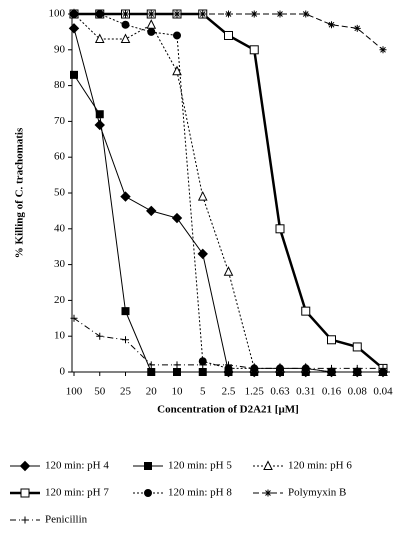 This screenshot has height=558, width=400. Describe the element at coordinates (299, 493) in the screenshot. I see `legend-item: Polymyxin B` at that location.